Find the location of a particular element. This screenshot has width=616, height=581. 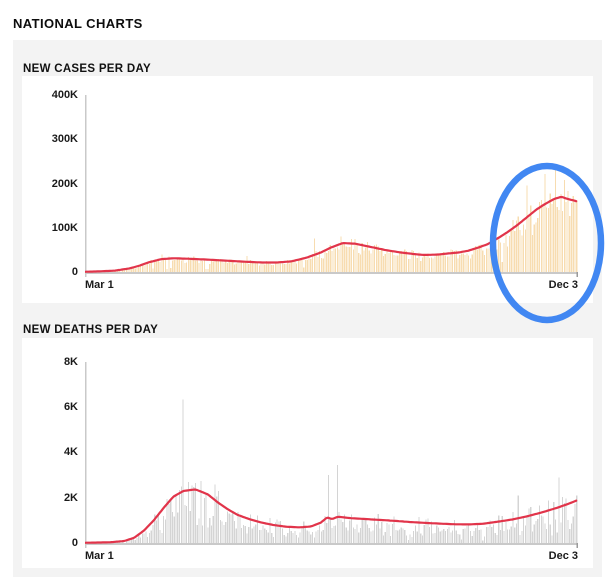

deaths-ytick-0: 0 is located at coordinates (74, 543).